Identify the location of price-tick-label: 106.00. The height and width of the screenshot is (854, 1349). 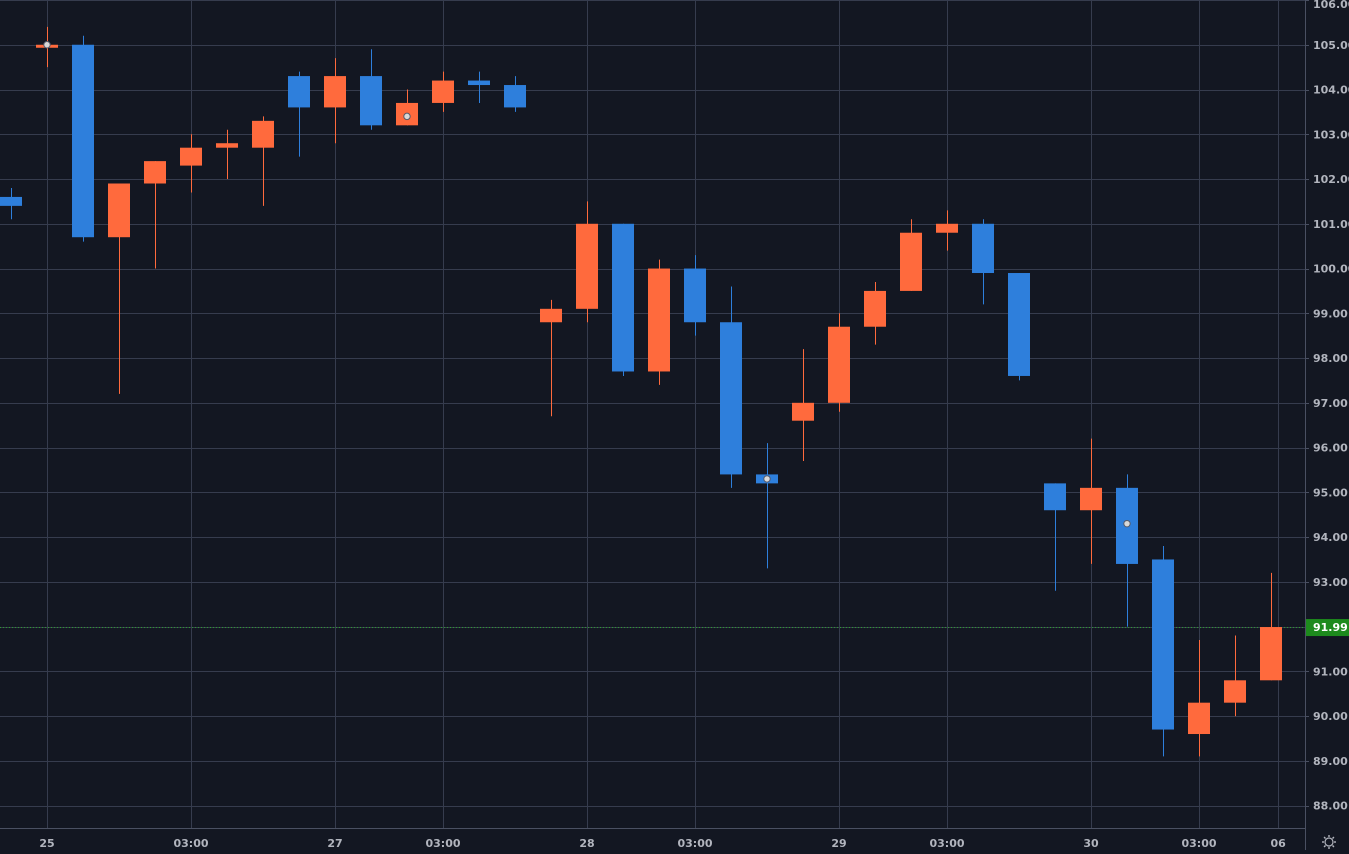
(1331, 5).